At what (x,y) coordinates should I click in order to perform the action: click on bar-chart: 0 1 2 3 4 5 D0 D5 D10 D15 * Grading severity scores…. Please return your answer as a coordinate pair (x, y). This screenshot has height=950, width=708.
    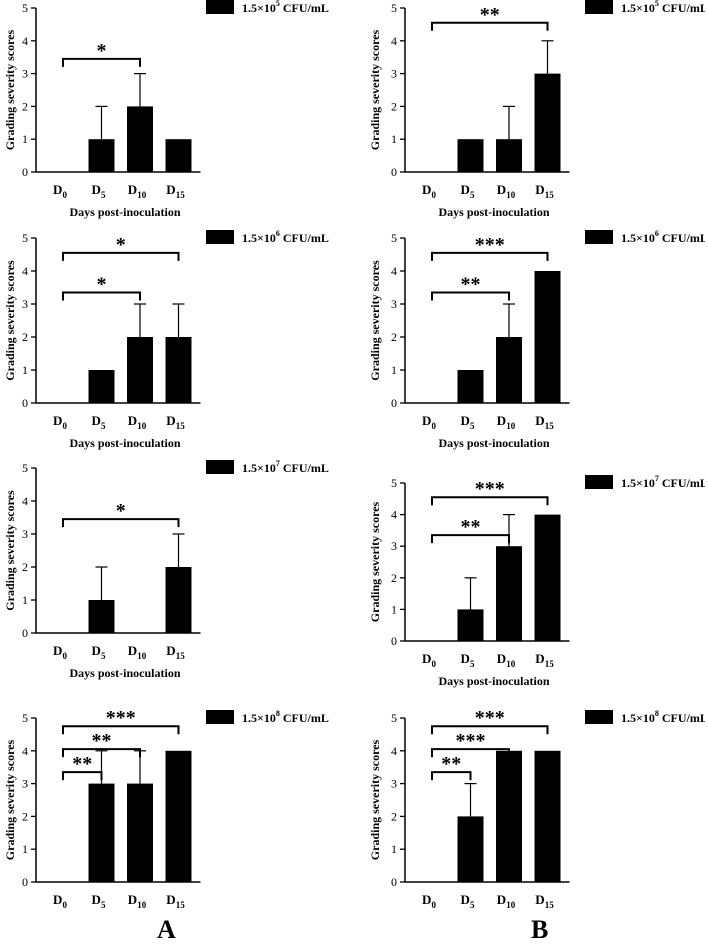
    Looking at the image, I should click on (166, 569).